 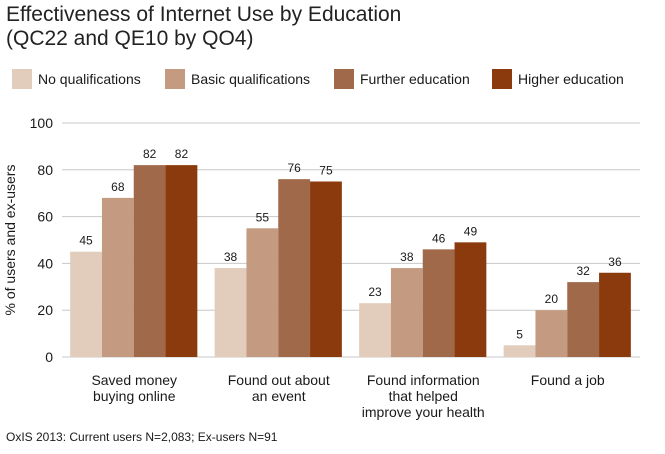 I want to click on y-tick-label: 0, so click(x=49, y=357).